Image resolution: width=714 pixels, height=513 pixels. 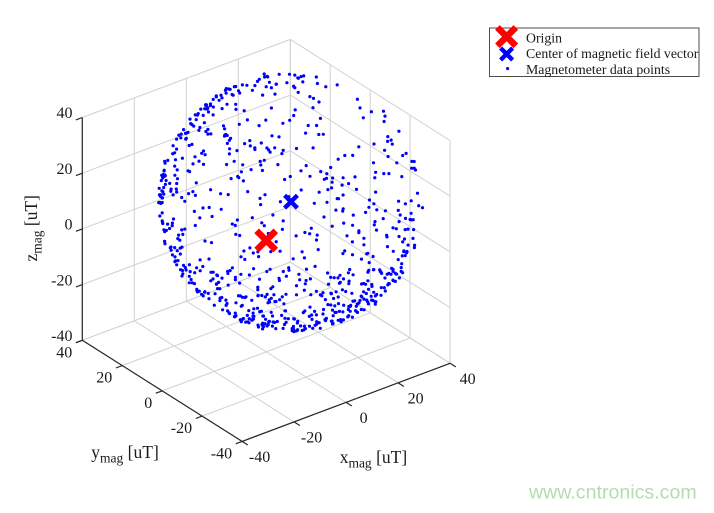 What do you see at coordinates (598, 69) in the screenshot?
I see `svg-text: Magnetometer data points` at bounding box center [598, 69].